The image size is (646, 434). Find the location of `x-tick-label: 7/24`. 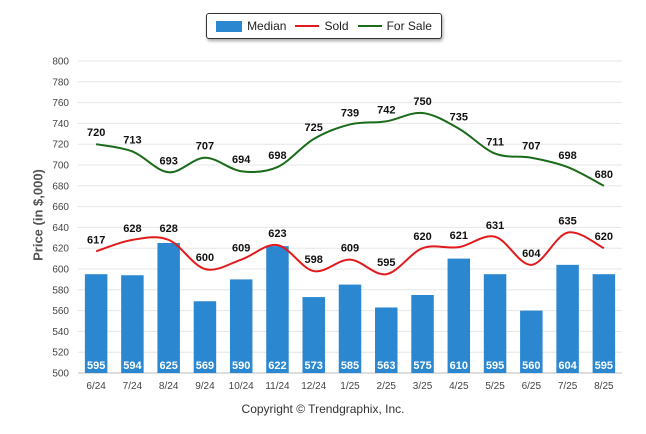

x-tick-label: 7/24 is located at coordinates (133, 386).